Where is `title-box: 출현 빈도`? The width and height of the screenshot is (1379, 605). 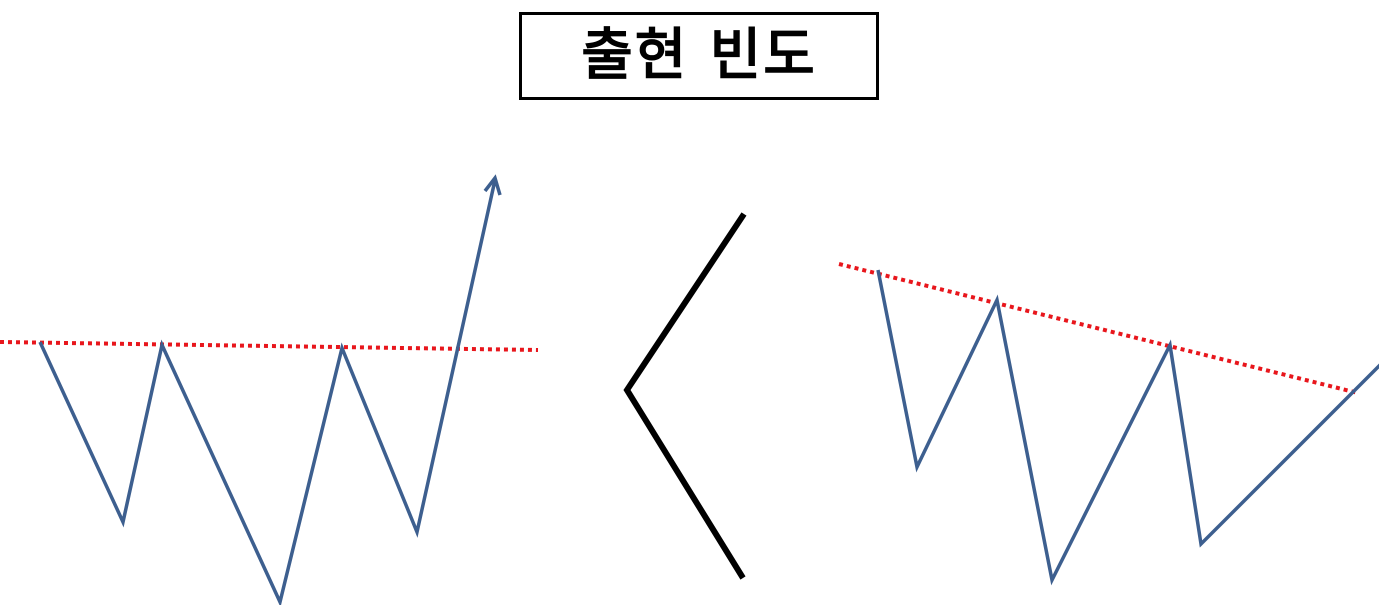 title-box: 출현 빈도 is located at coordinates (699, 56).